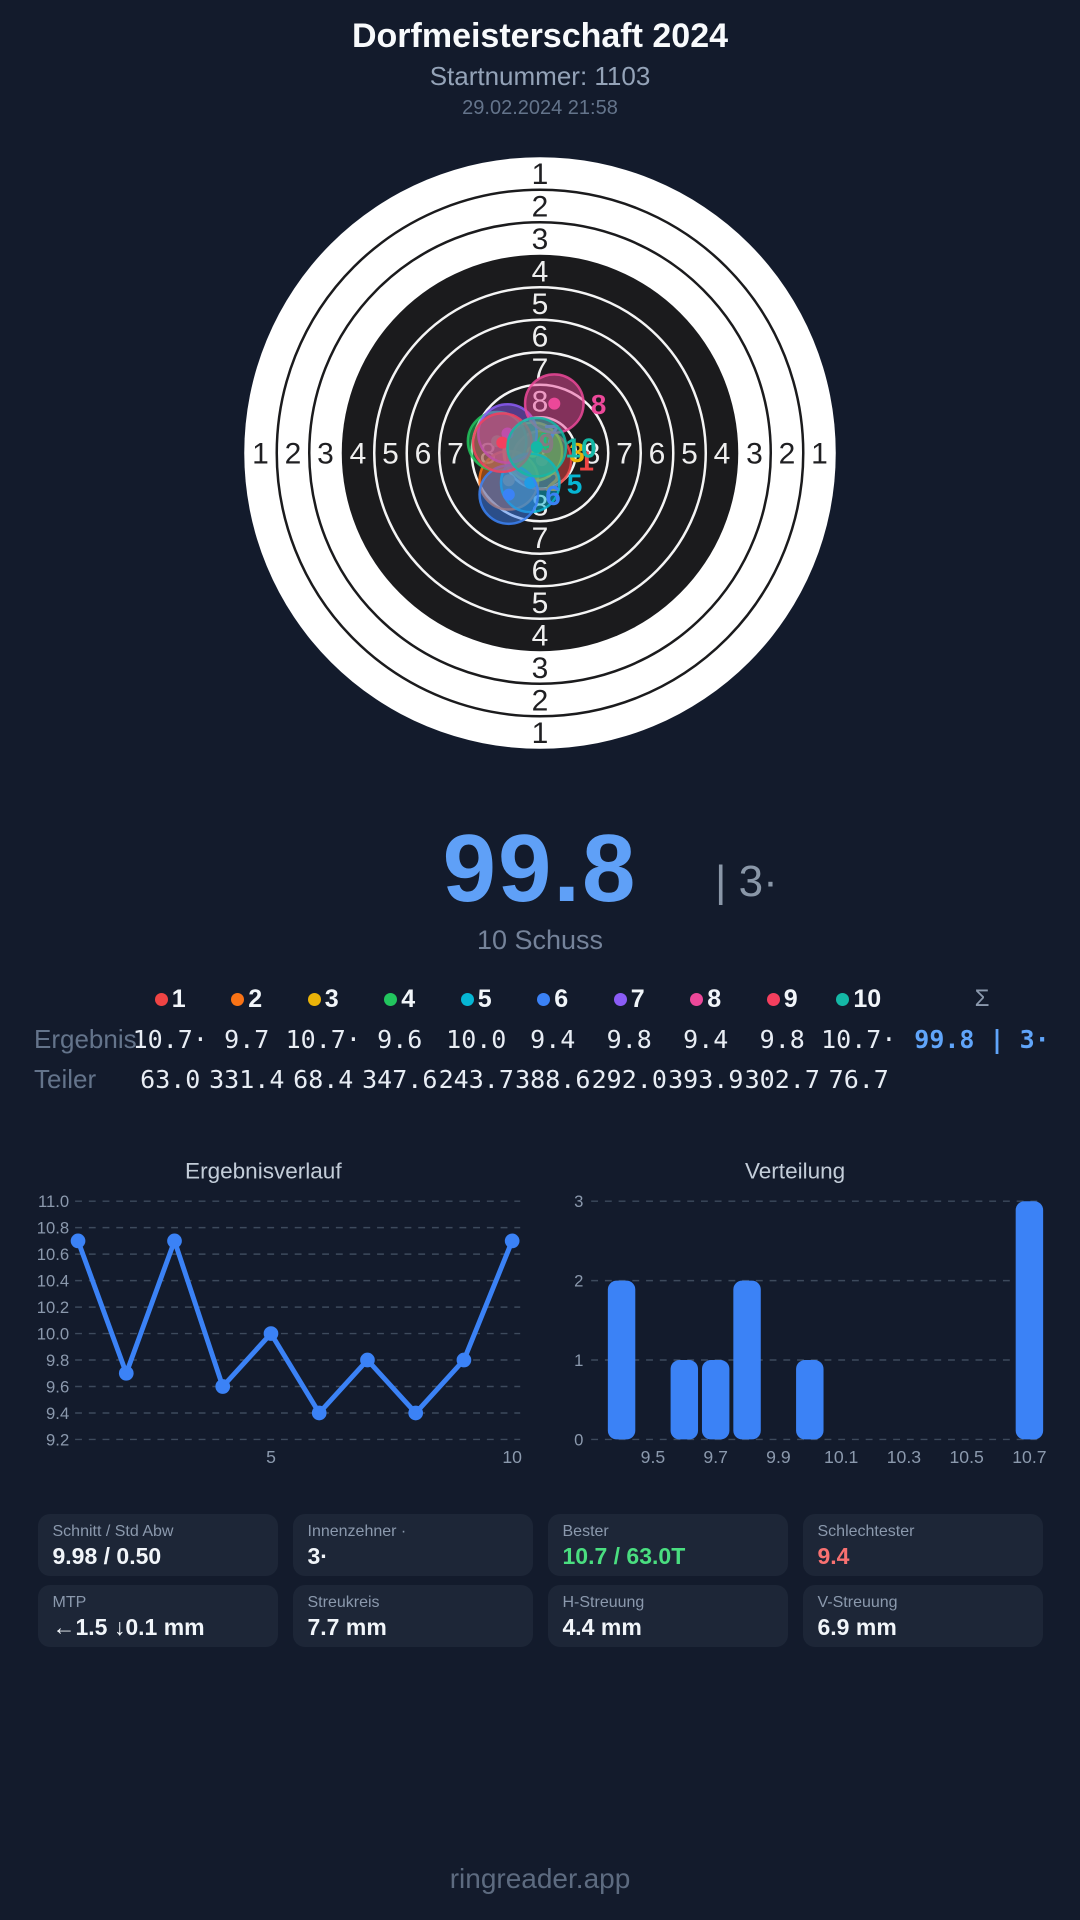 Image resolution: width=1080 pixels, height=1920 pixels. I want to click on shot-column-header: 1, so click(170, 999).